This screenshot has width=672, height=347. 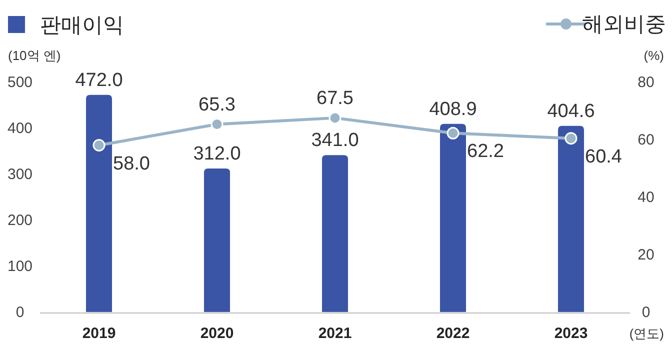 I want to click on data-label: 472.0, so click(x=99, y=80).